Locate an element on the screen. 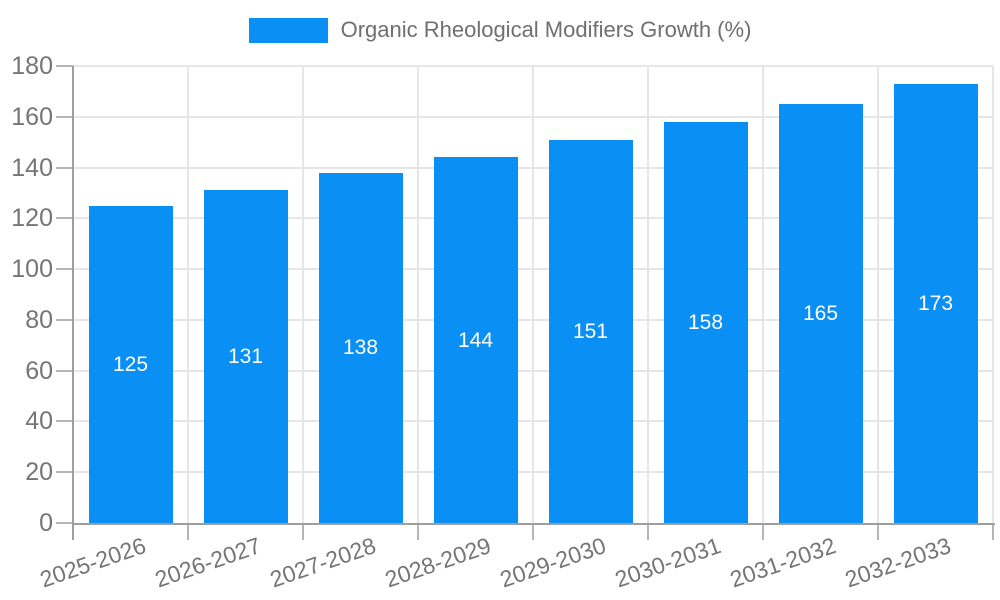 Image resolution: width=1000 pixels, height=600 pixels. bar-value-label: 165 is located at coordinates (820, 314).